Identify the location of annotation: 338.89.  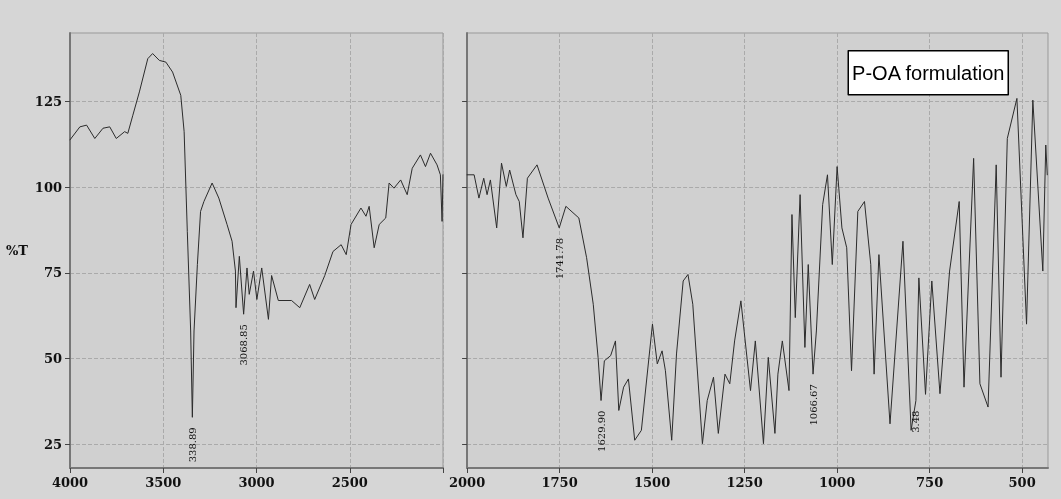
(192, 445).